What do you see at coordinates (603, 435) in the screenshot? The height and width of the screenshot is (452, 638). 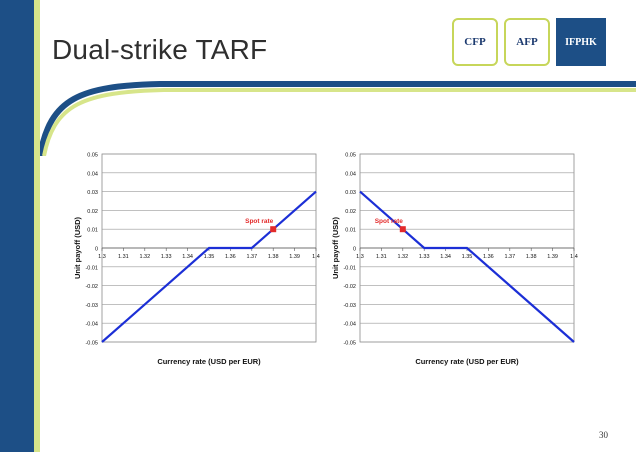 I see `page-number: 30` at bounding box center [603, 435].